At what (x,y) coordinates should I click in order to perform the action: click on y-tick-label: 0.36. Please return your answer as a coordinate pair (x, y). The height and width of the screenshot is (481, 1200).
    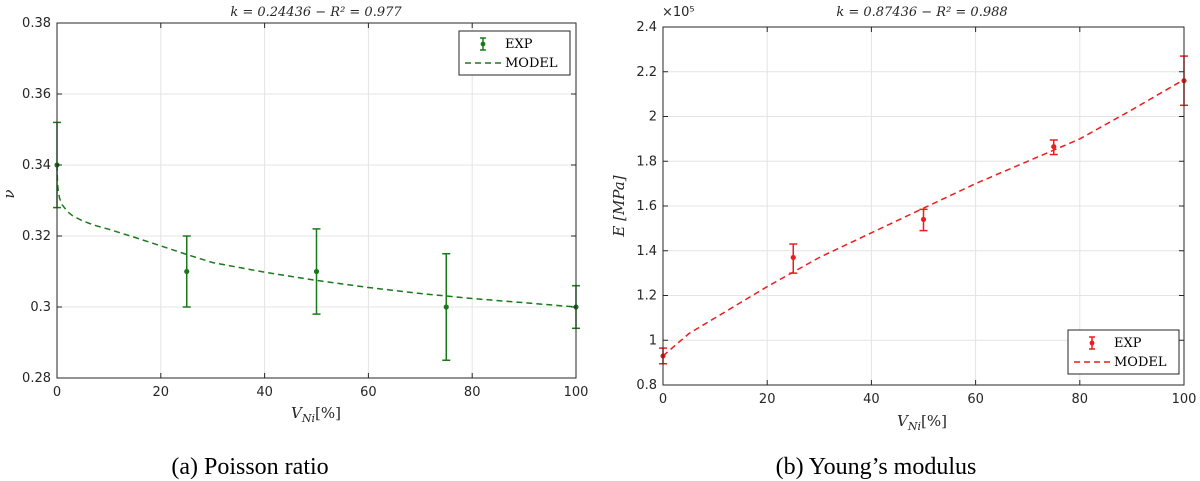
    Looking at the image, I should click on (36, 94).